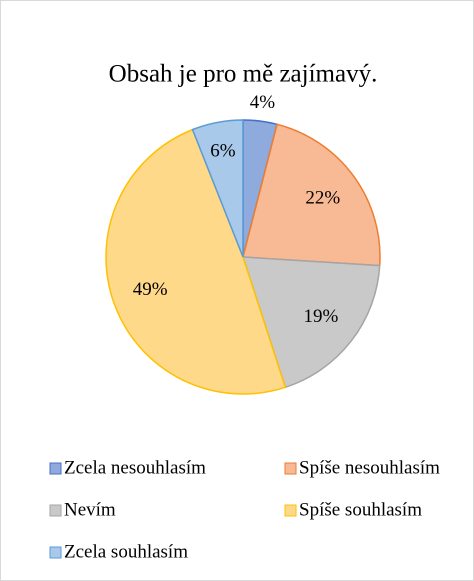  I want to click on data-label: 49%, so click(150, 289).